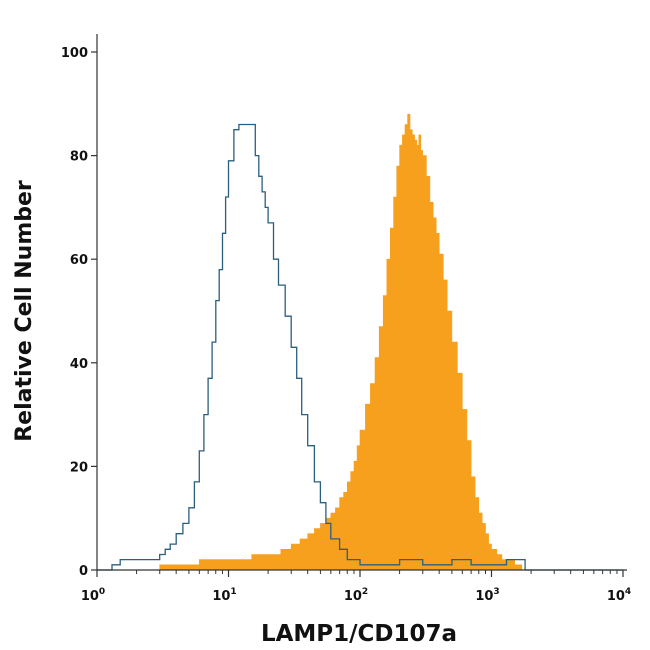 Image resolution: width=650 pixels, height=650 pixels. I want to click on y-tick-label-5: 100, so click(74, 53).